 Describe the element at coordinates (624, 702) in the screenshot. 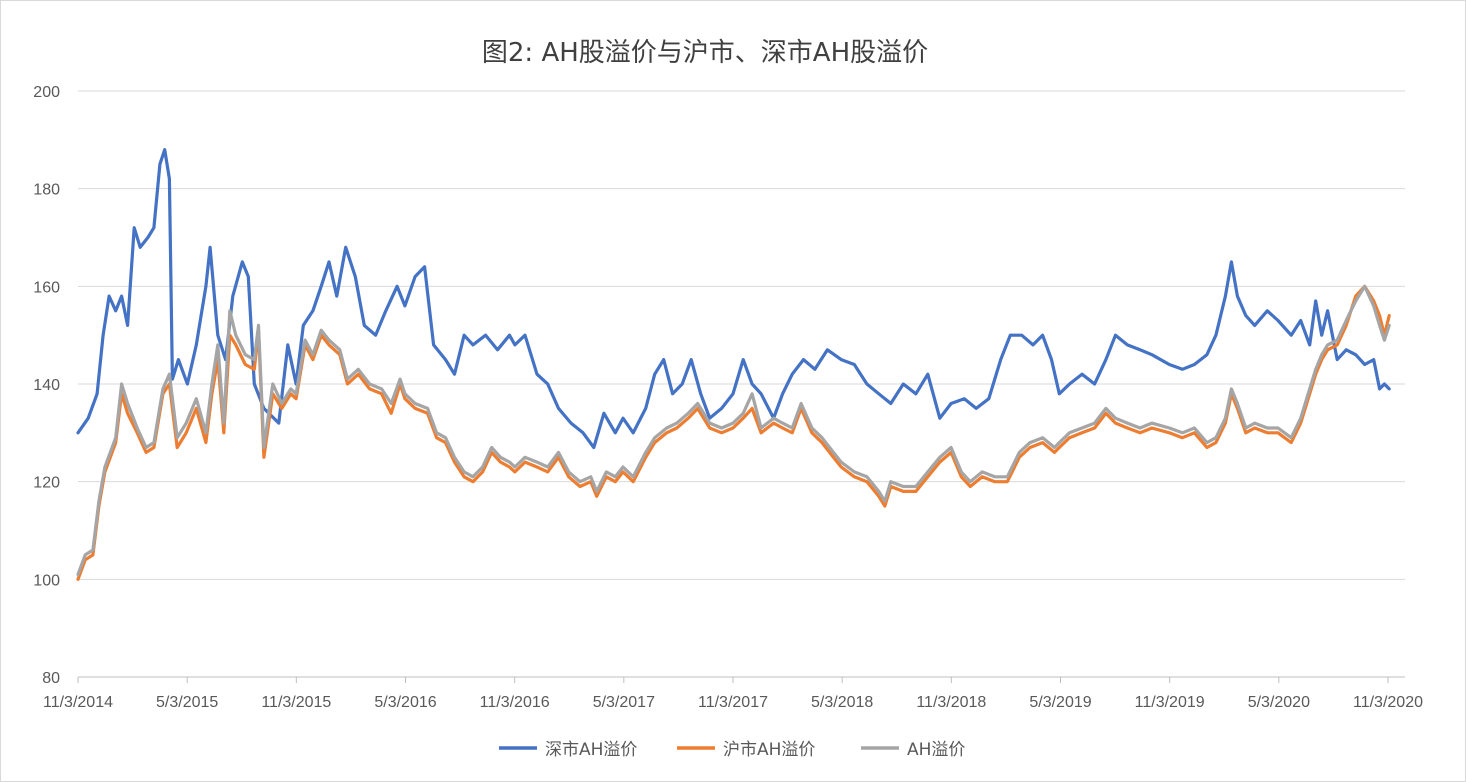

I see `x-tick-label: 5/3/2017` at that location.